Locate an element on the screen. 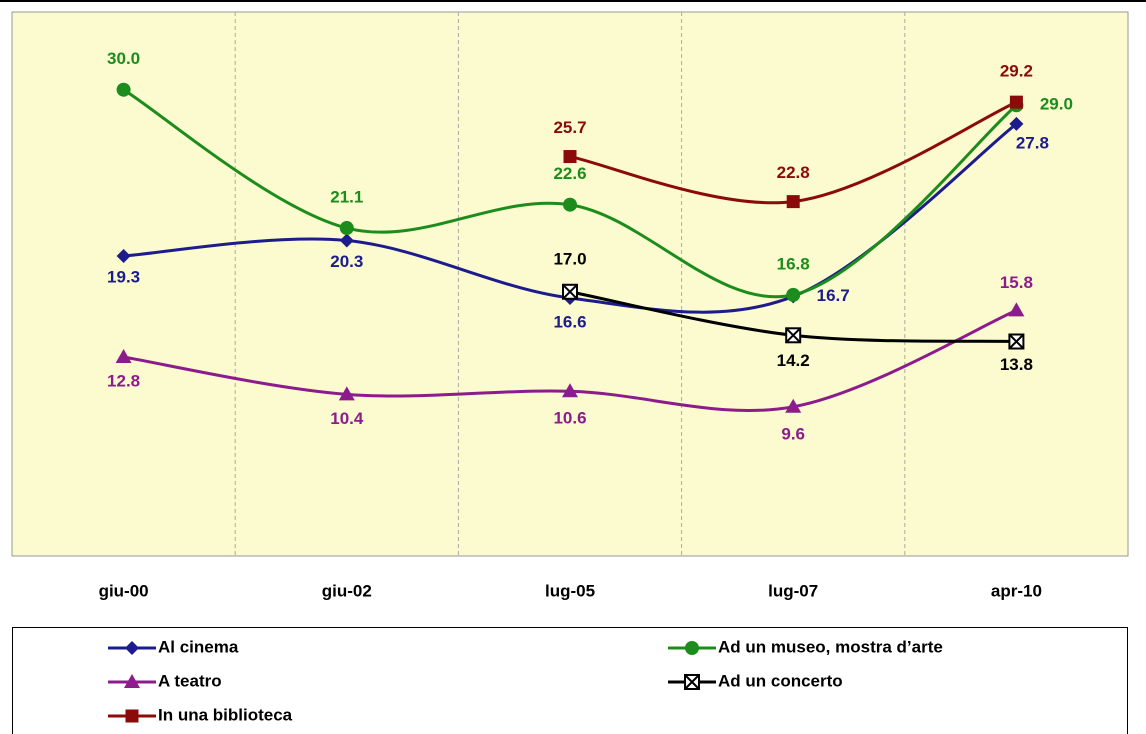 This screenshot has width=1146, height=734. data-label: 9.6 is located at coordinates (793, 433).